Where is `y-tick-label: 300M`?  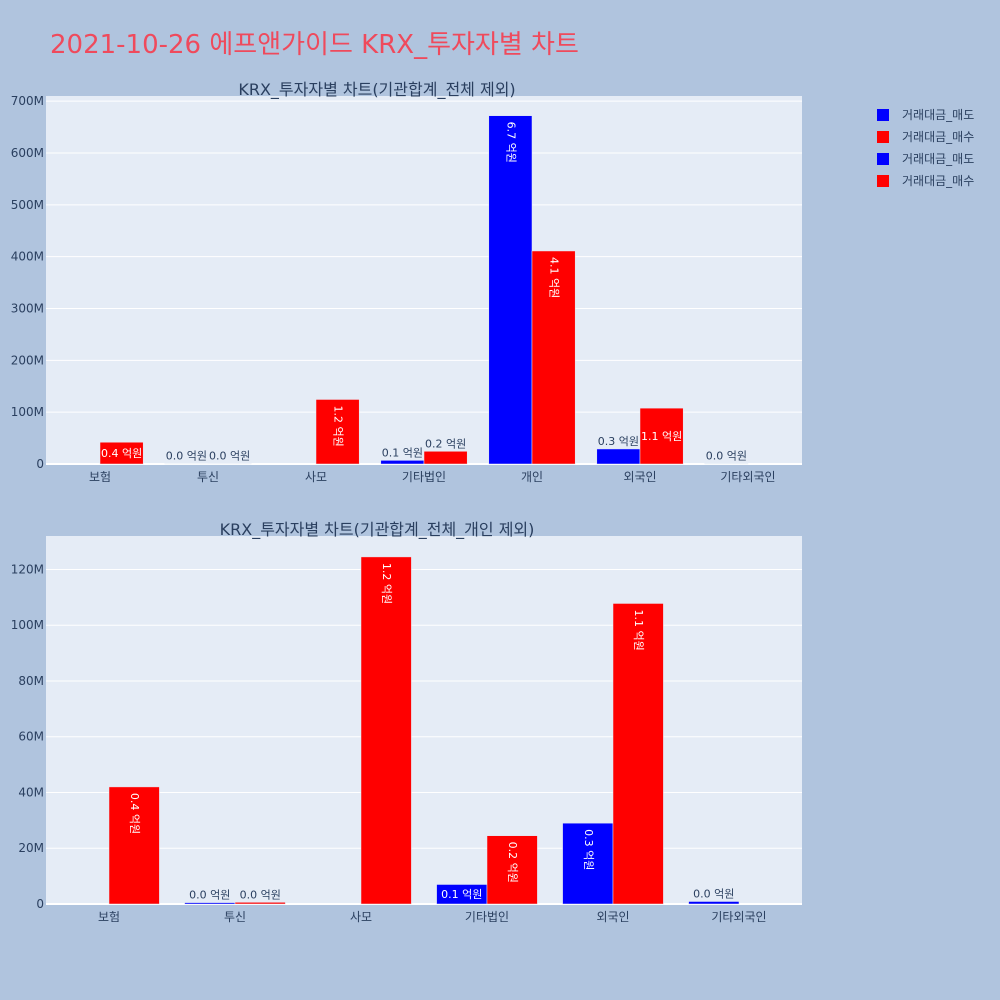 y-tick-label: 300M is located at coordinates (27, 309).